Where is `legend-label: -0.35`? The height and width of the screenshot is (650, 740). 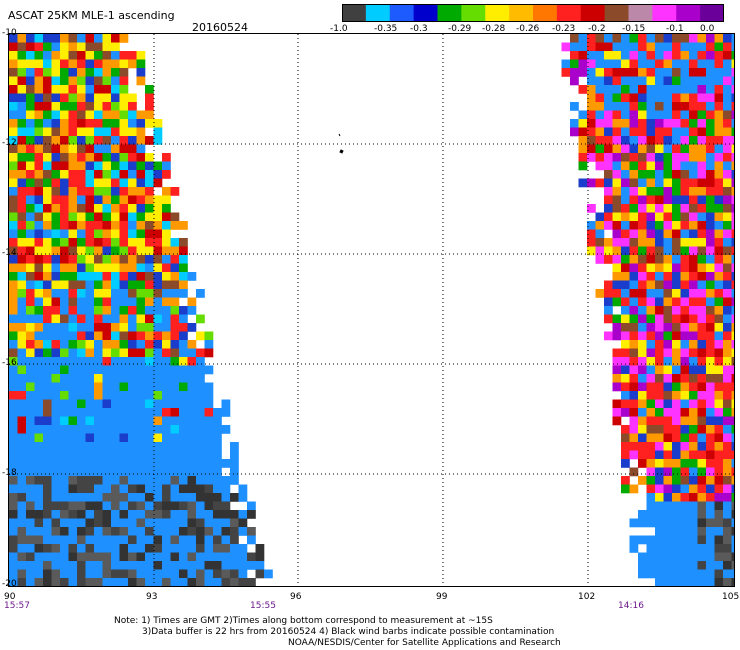 legend-label: -0.35 is located at coordinates (386, 29).